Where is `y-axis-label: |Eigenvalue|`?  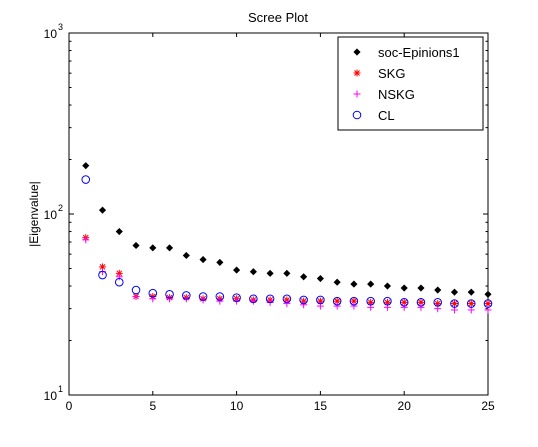
y-axis-label: |Eigenvalue| is located at coordinates (34, 214).